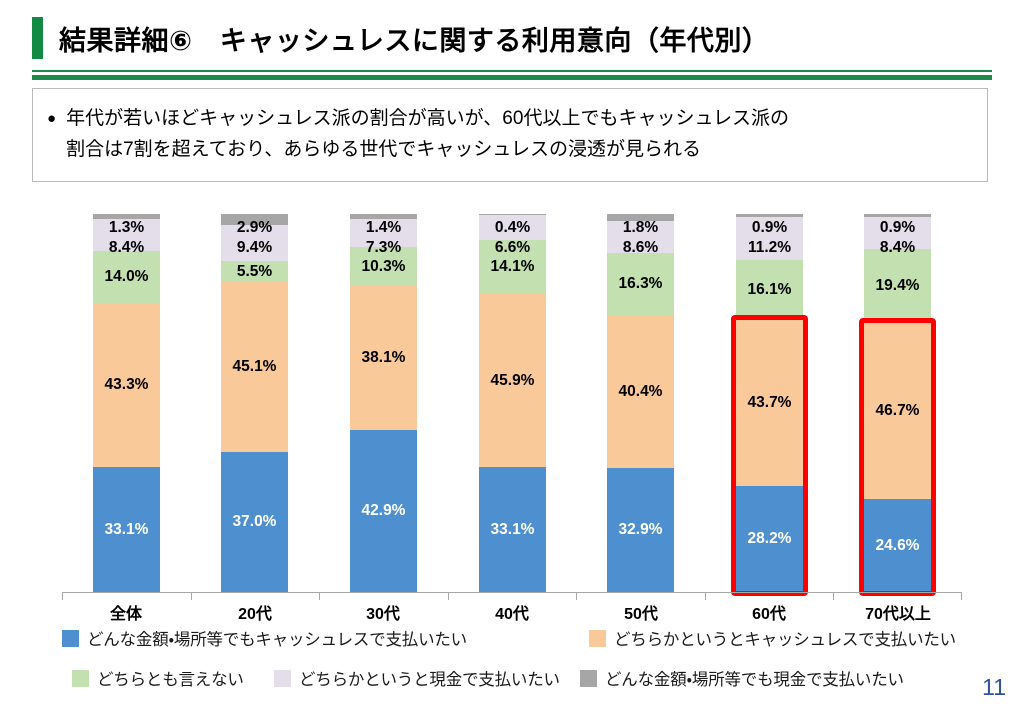  Describe the element at coordinates (512, 247) in the screenshot. I see `segment-value-label: 6.6%` at that location.